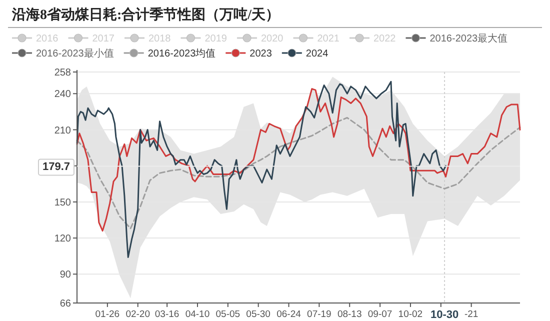  Describe the element at coordinates (75, 54) in the screenshot. I see `legend-label: 2016-2023最小值` at that location.